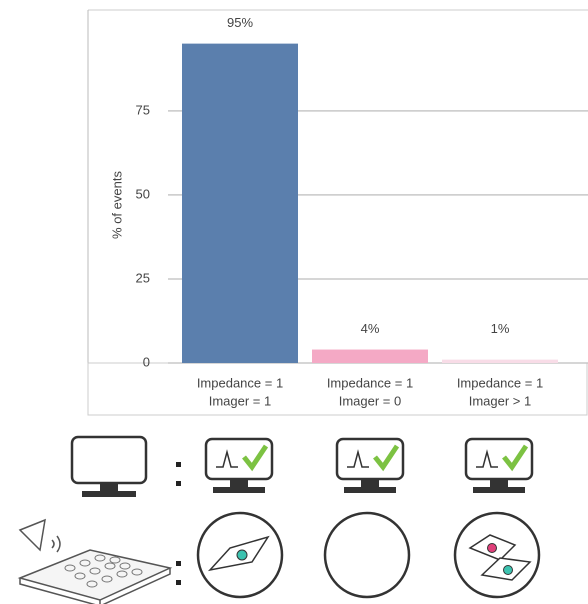  I want to click on value-label: 1%, so click(500, 328).